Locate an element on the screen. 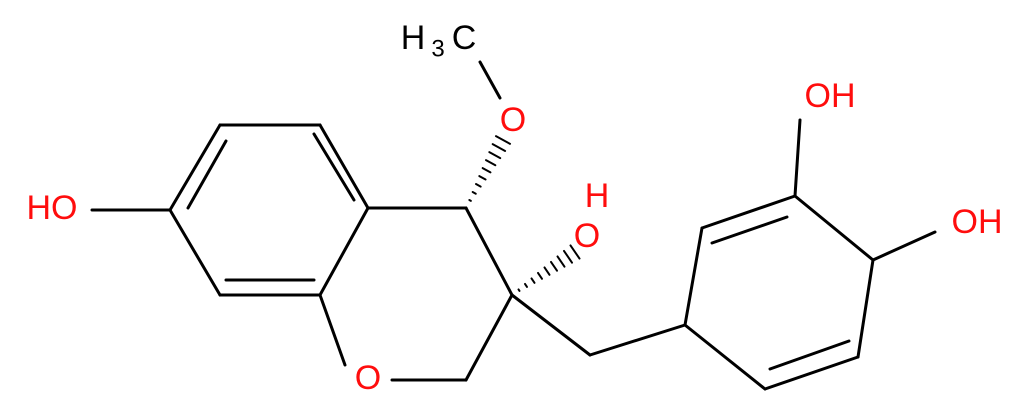 This screenshot has height=420, width=1033. atom-label: HO is located at coordinates (52, 208).